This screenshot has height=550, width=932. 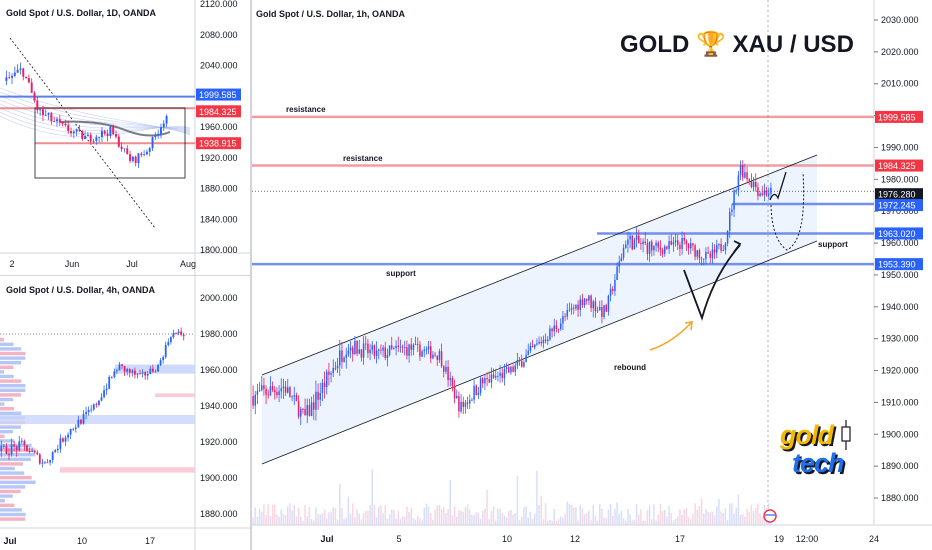 I want to click on time-axis-label: 24, so click(x=874, y=539).